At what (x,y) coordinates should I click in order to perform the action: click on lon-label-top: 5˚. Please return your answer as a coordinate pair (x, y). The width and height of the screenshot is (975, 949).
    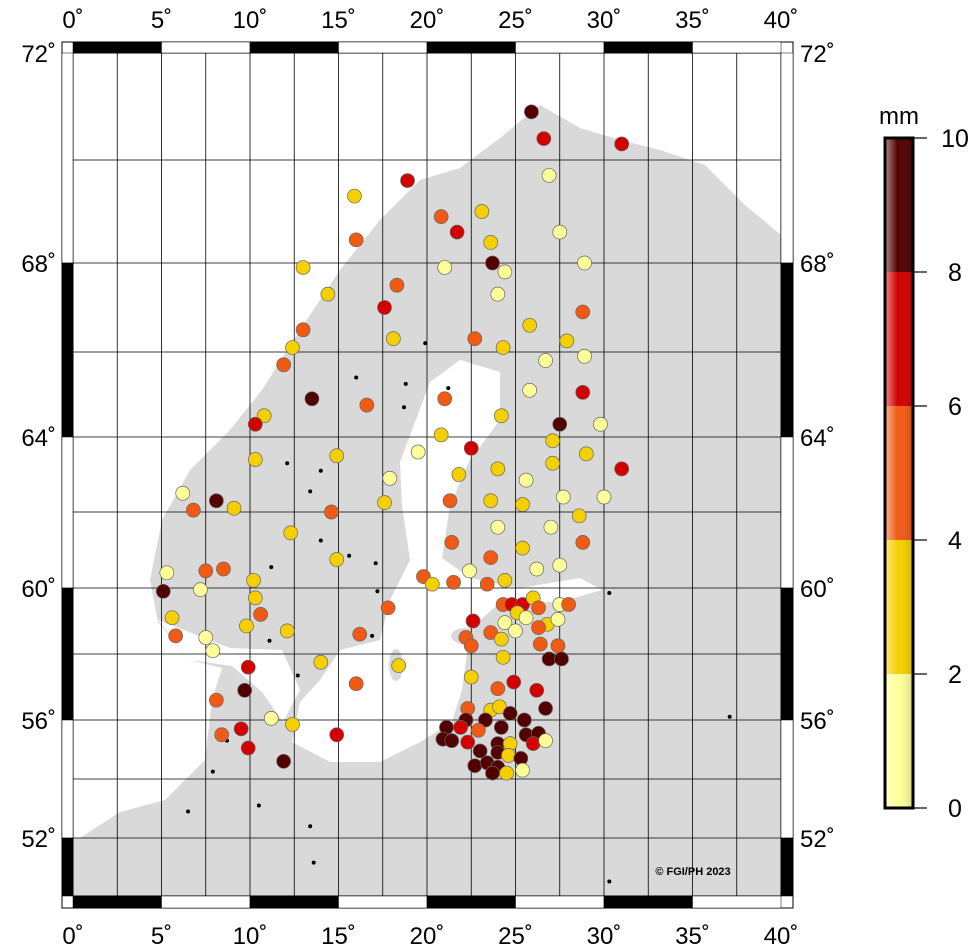
    Looking at the image, I should click on (161, 20).